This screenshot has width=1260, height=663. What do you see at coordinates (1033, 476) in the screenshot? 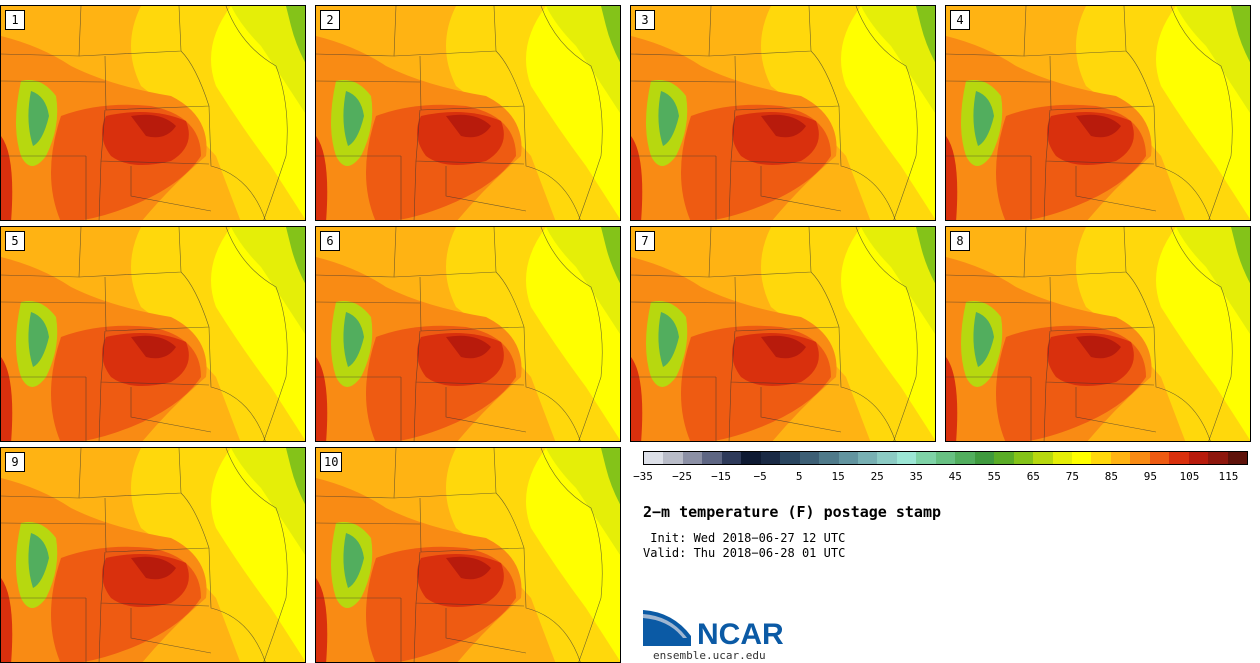
I see `colorbar-tick-label: 65` at bounding box center [1033, 476].